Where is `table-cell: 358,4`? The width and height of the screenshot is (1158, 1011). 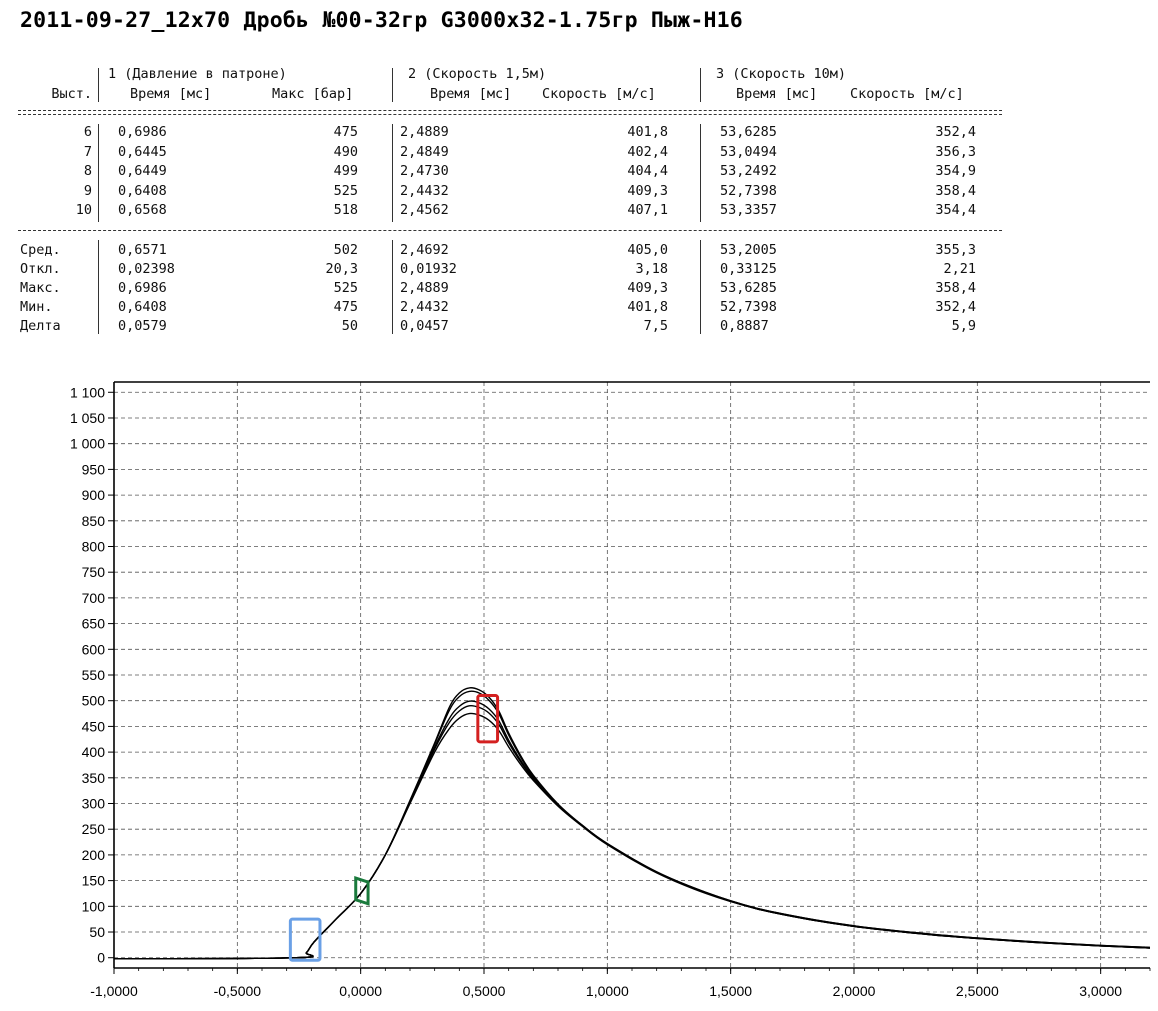
table-cell: 358,4 is located at coordinates (955, 288).